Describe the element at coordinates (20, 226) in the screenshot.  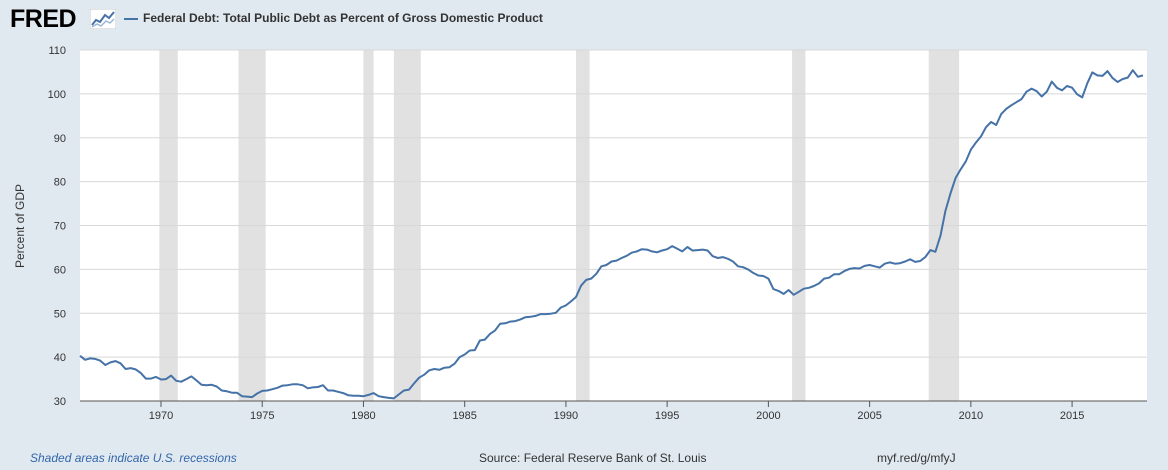
I see `y-axis-label: Percent of GDP` at that location.